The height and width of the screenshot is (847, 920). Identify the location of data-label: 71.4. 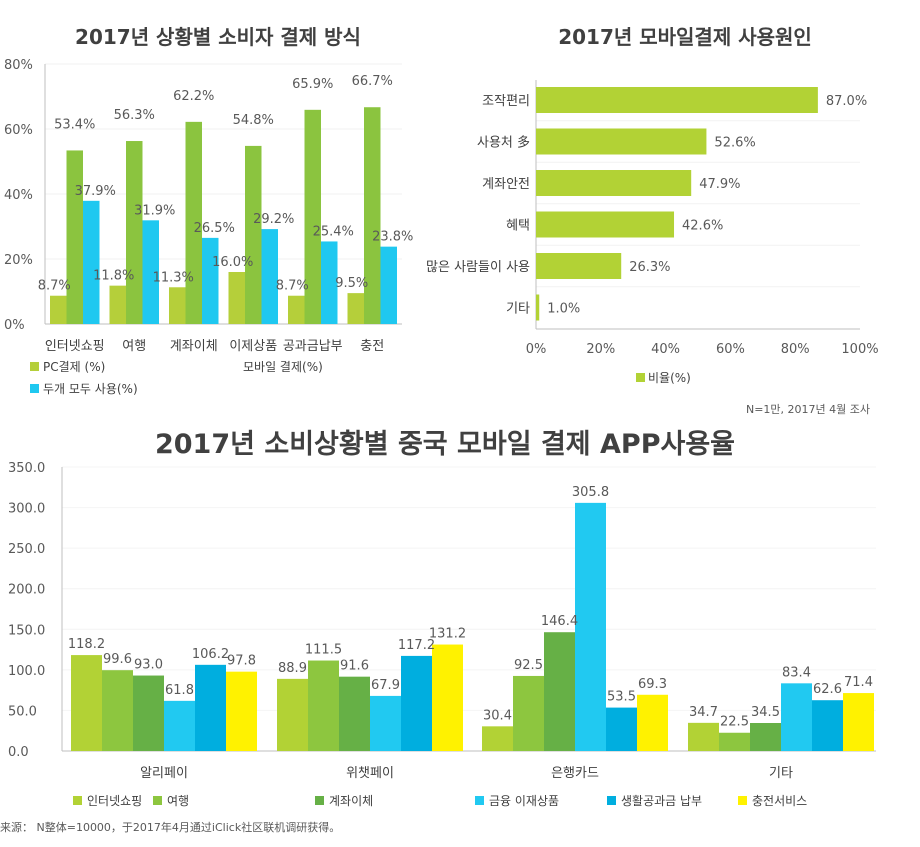
(858, 682).